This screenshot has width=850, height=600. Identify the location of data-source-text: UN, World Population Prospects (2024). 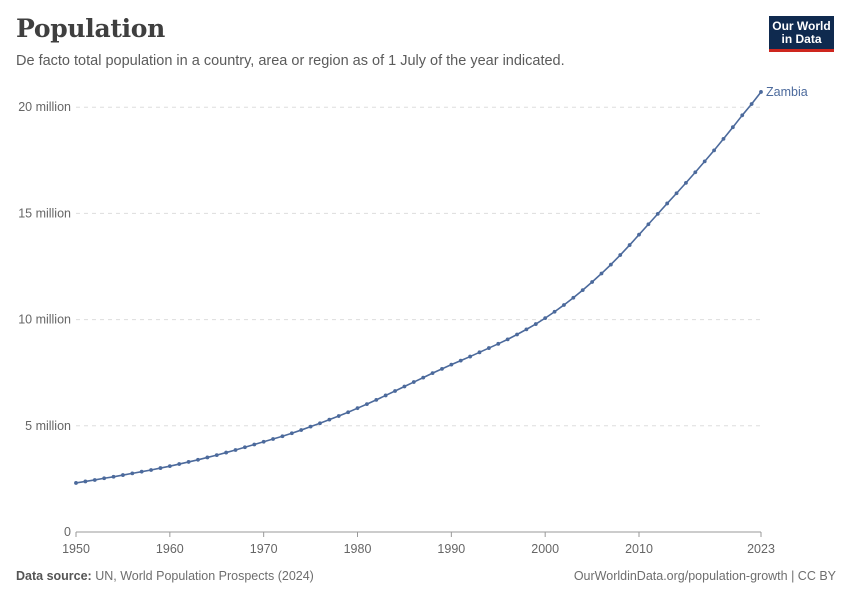
(204, 576).